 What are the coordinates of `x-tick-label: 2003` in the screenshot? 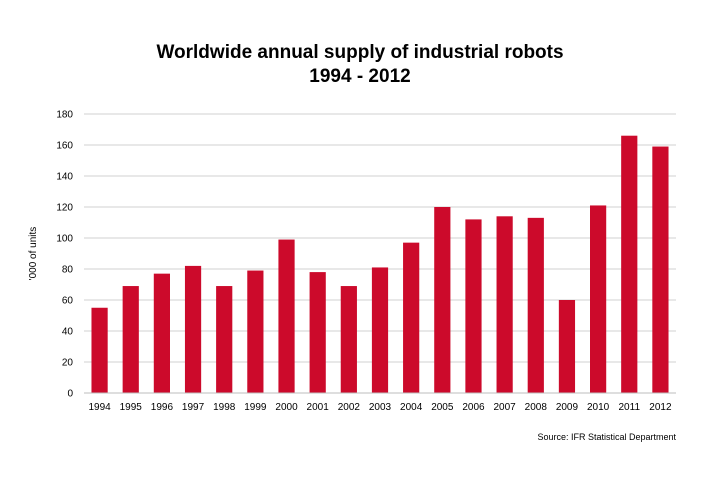 It's located at (380, 407).